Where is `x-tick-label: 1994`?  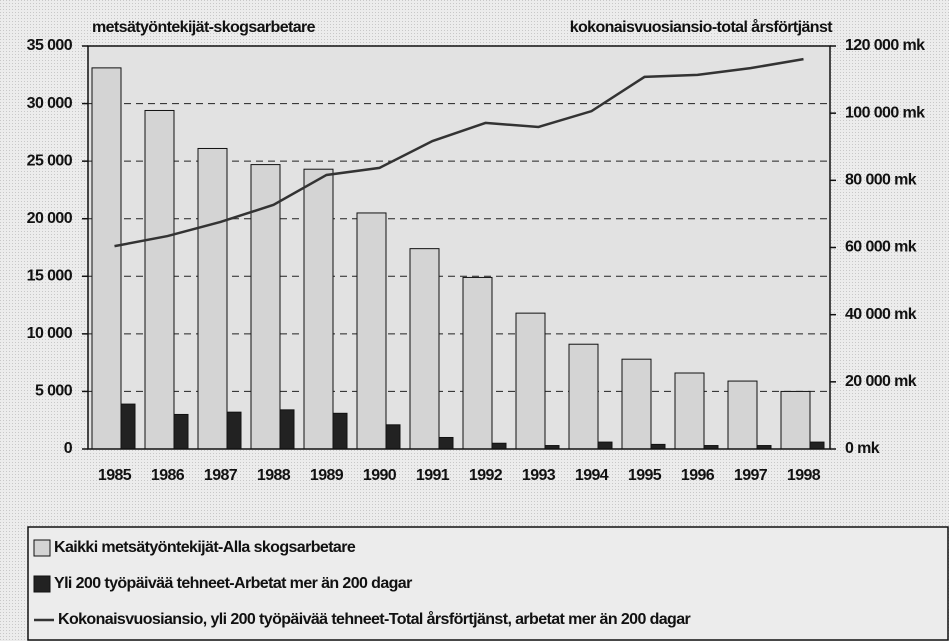 x-tick-label: 1994 is located at coordinates (592, 475).